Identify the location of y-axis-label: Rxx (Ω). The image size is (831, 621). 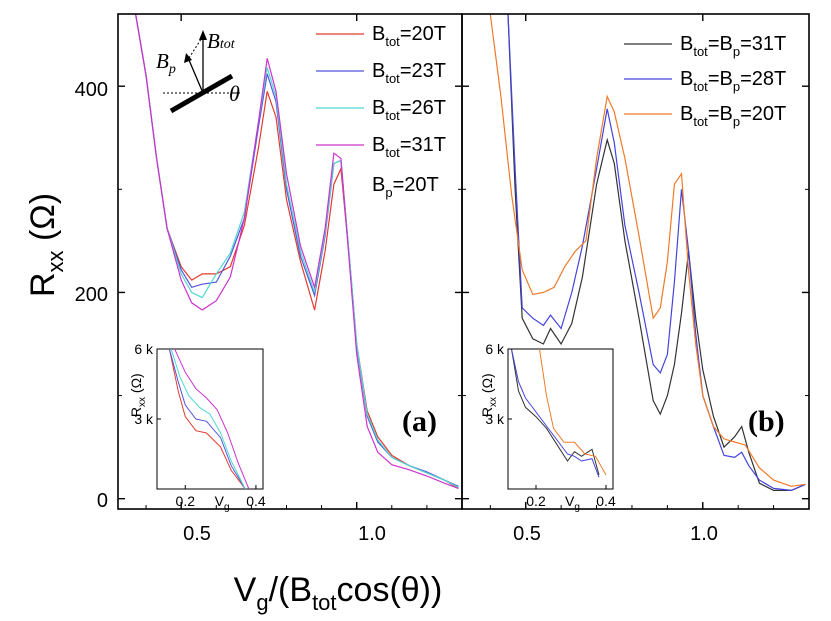
(46, 245).